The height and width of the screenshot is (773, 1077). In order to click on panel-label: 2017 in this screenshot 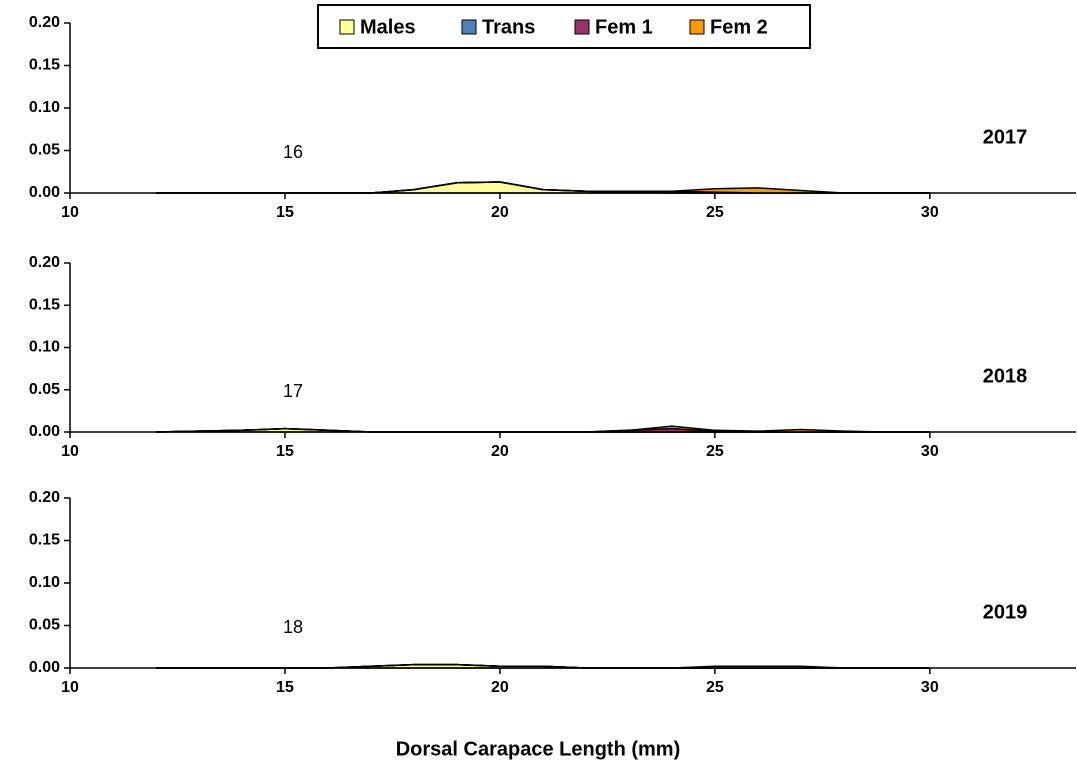, I will do `click(1005, 137)`.